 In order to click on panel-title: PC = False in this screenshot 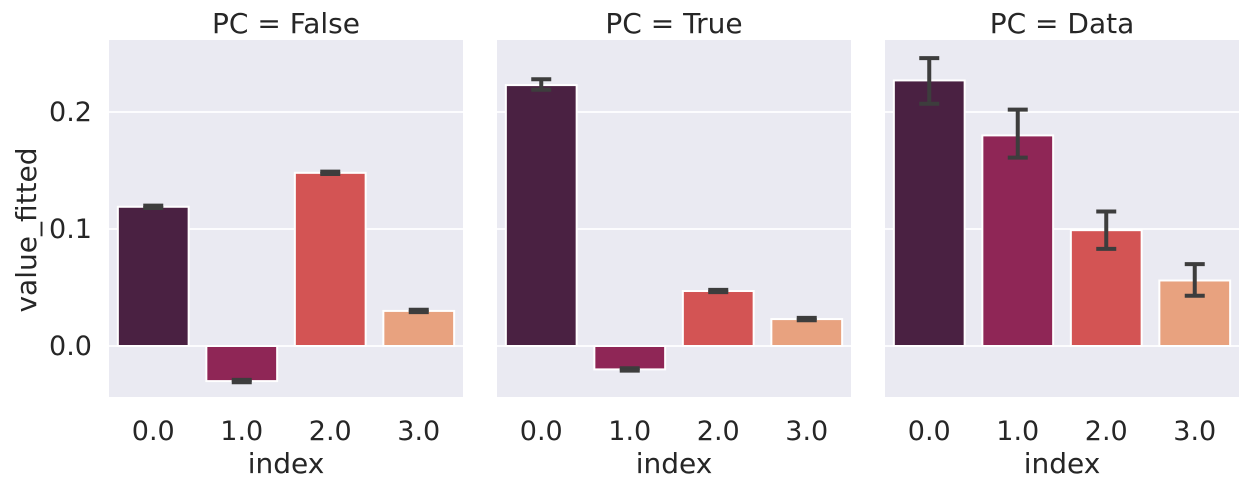, I will do `click(286, 23)`.